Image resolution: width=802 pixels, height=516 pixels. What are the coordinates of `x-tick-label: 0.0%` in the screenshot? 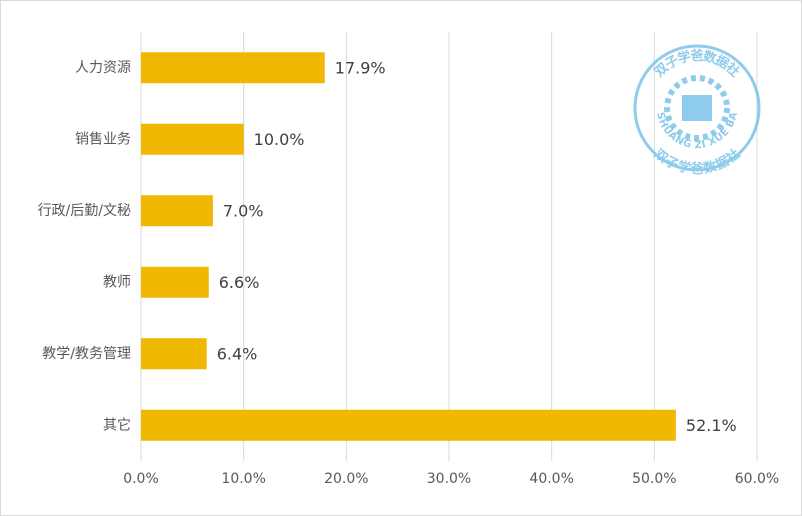 It's located at (141, 479).